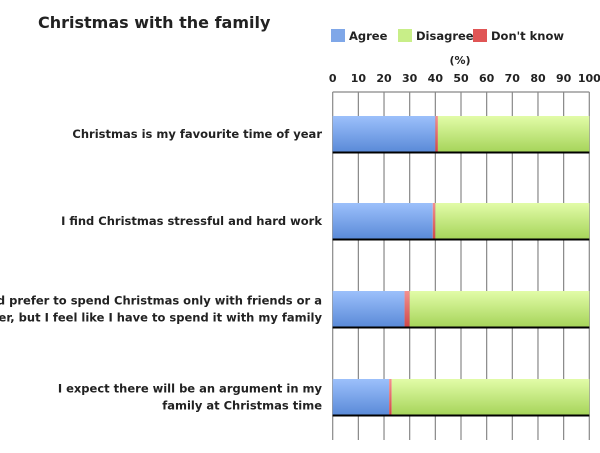  What do you see at coordinates (154, 22) in the screenshot?
I see `chart-title: Christmas with the family` at bounding box center [154, 22].